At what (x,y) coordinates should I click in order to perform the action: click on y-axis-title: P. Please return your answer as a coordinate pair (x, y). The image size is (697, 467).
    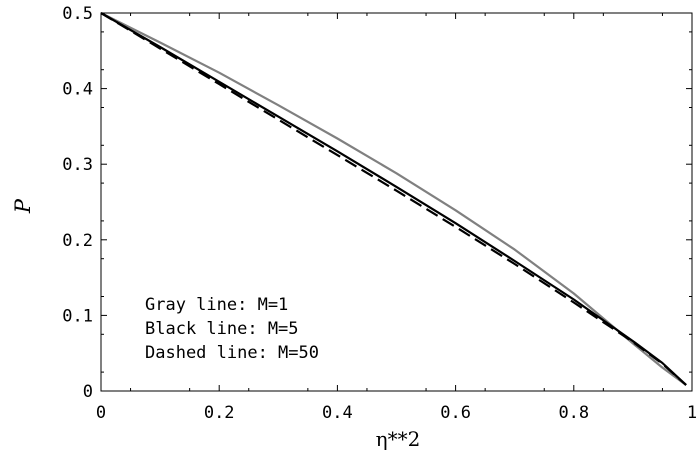
    Looking at the image, I should click on (23, 206).